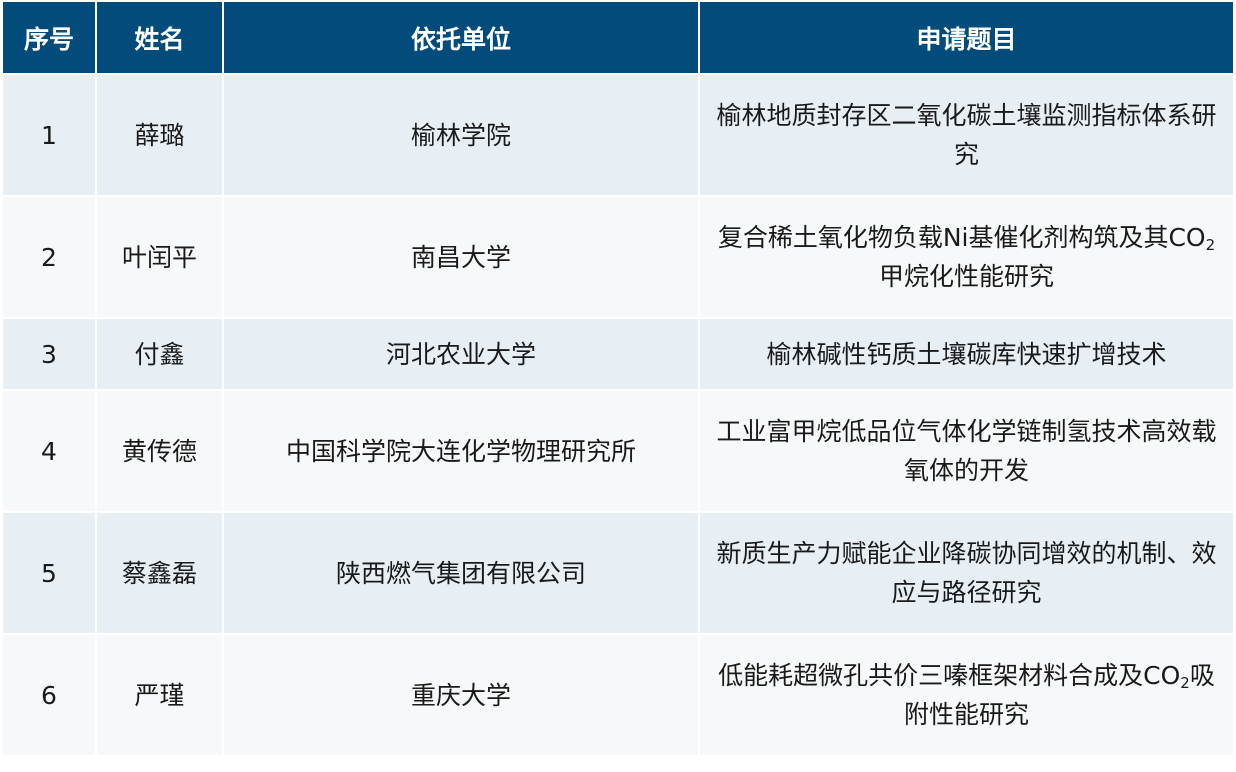 Image resolution: width=1236 pixels, height=772 pixels. I want to click on header-no: 序号, so click(49, 37).